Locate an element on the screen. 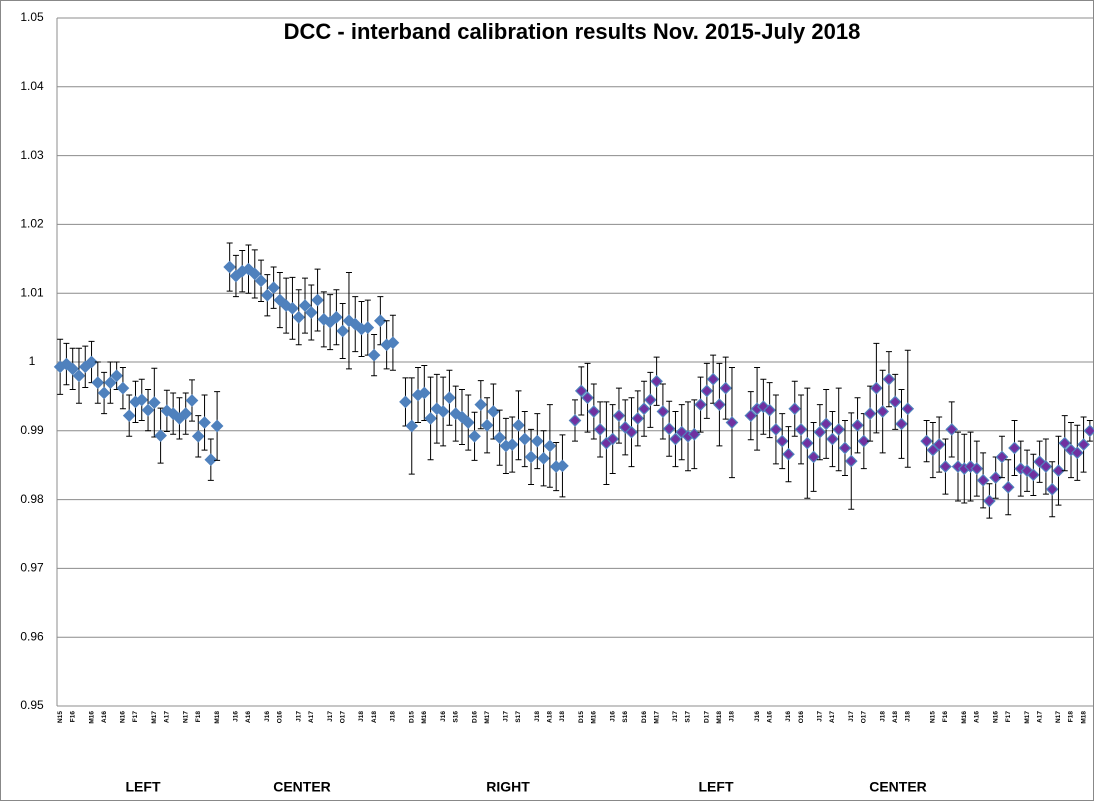  x-tick-label: A16 is located at coordinates (248, 717).